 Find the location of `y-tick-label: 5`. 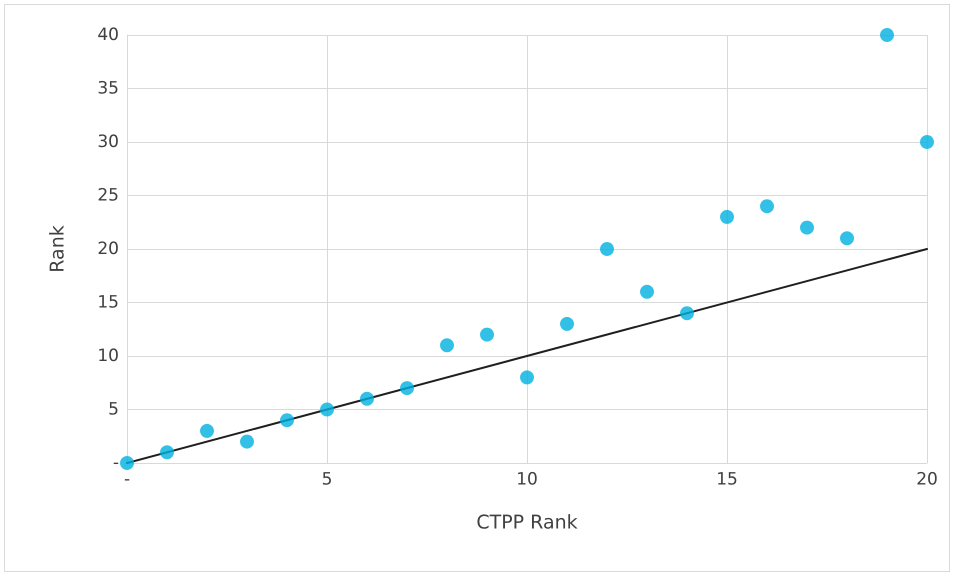

y-tick-label: 5 is located at coordinates (113, 410).